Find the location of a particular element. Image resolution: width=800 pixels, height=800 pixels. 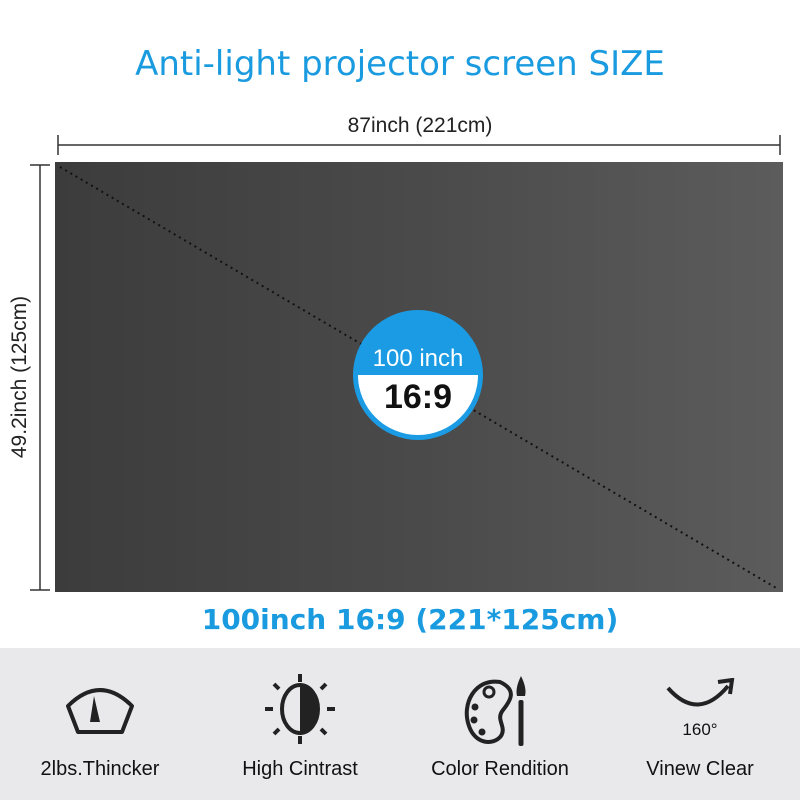

width-label: 87inch (221cm) is located at coordinates (420, 125).